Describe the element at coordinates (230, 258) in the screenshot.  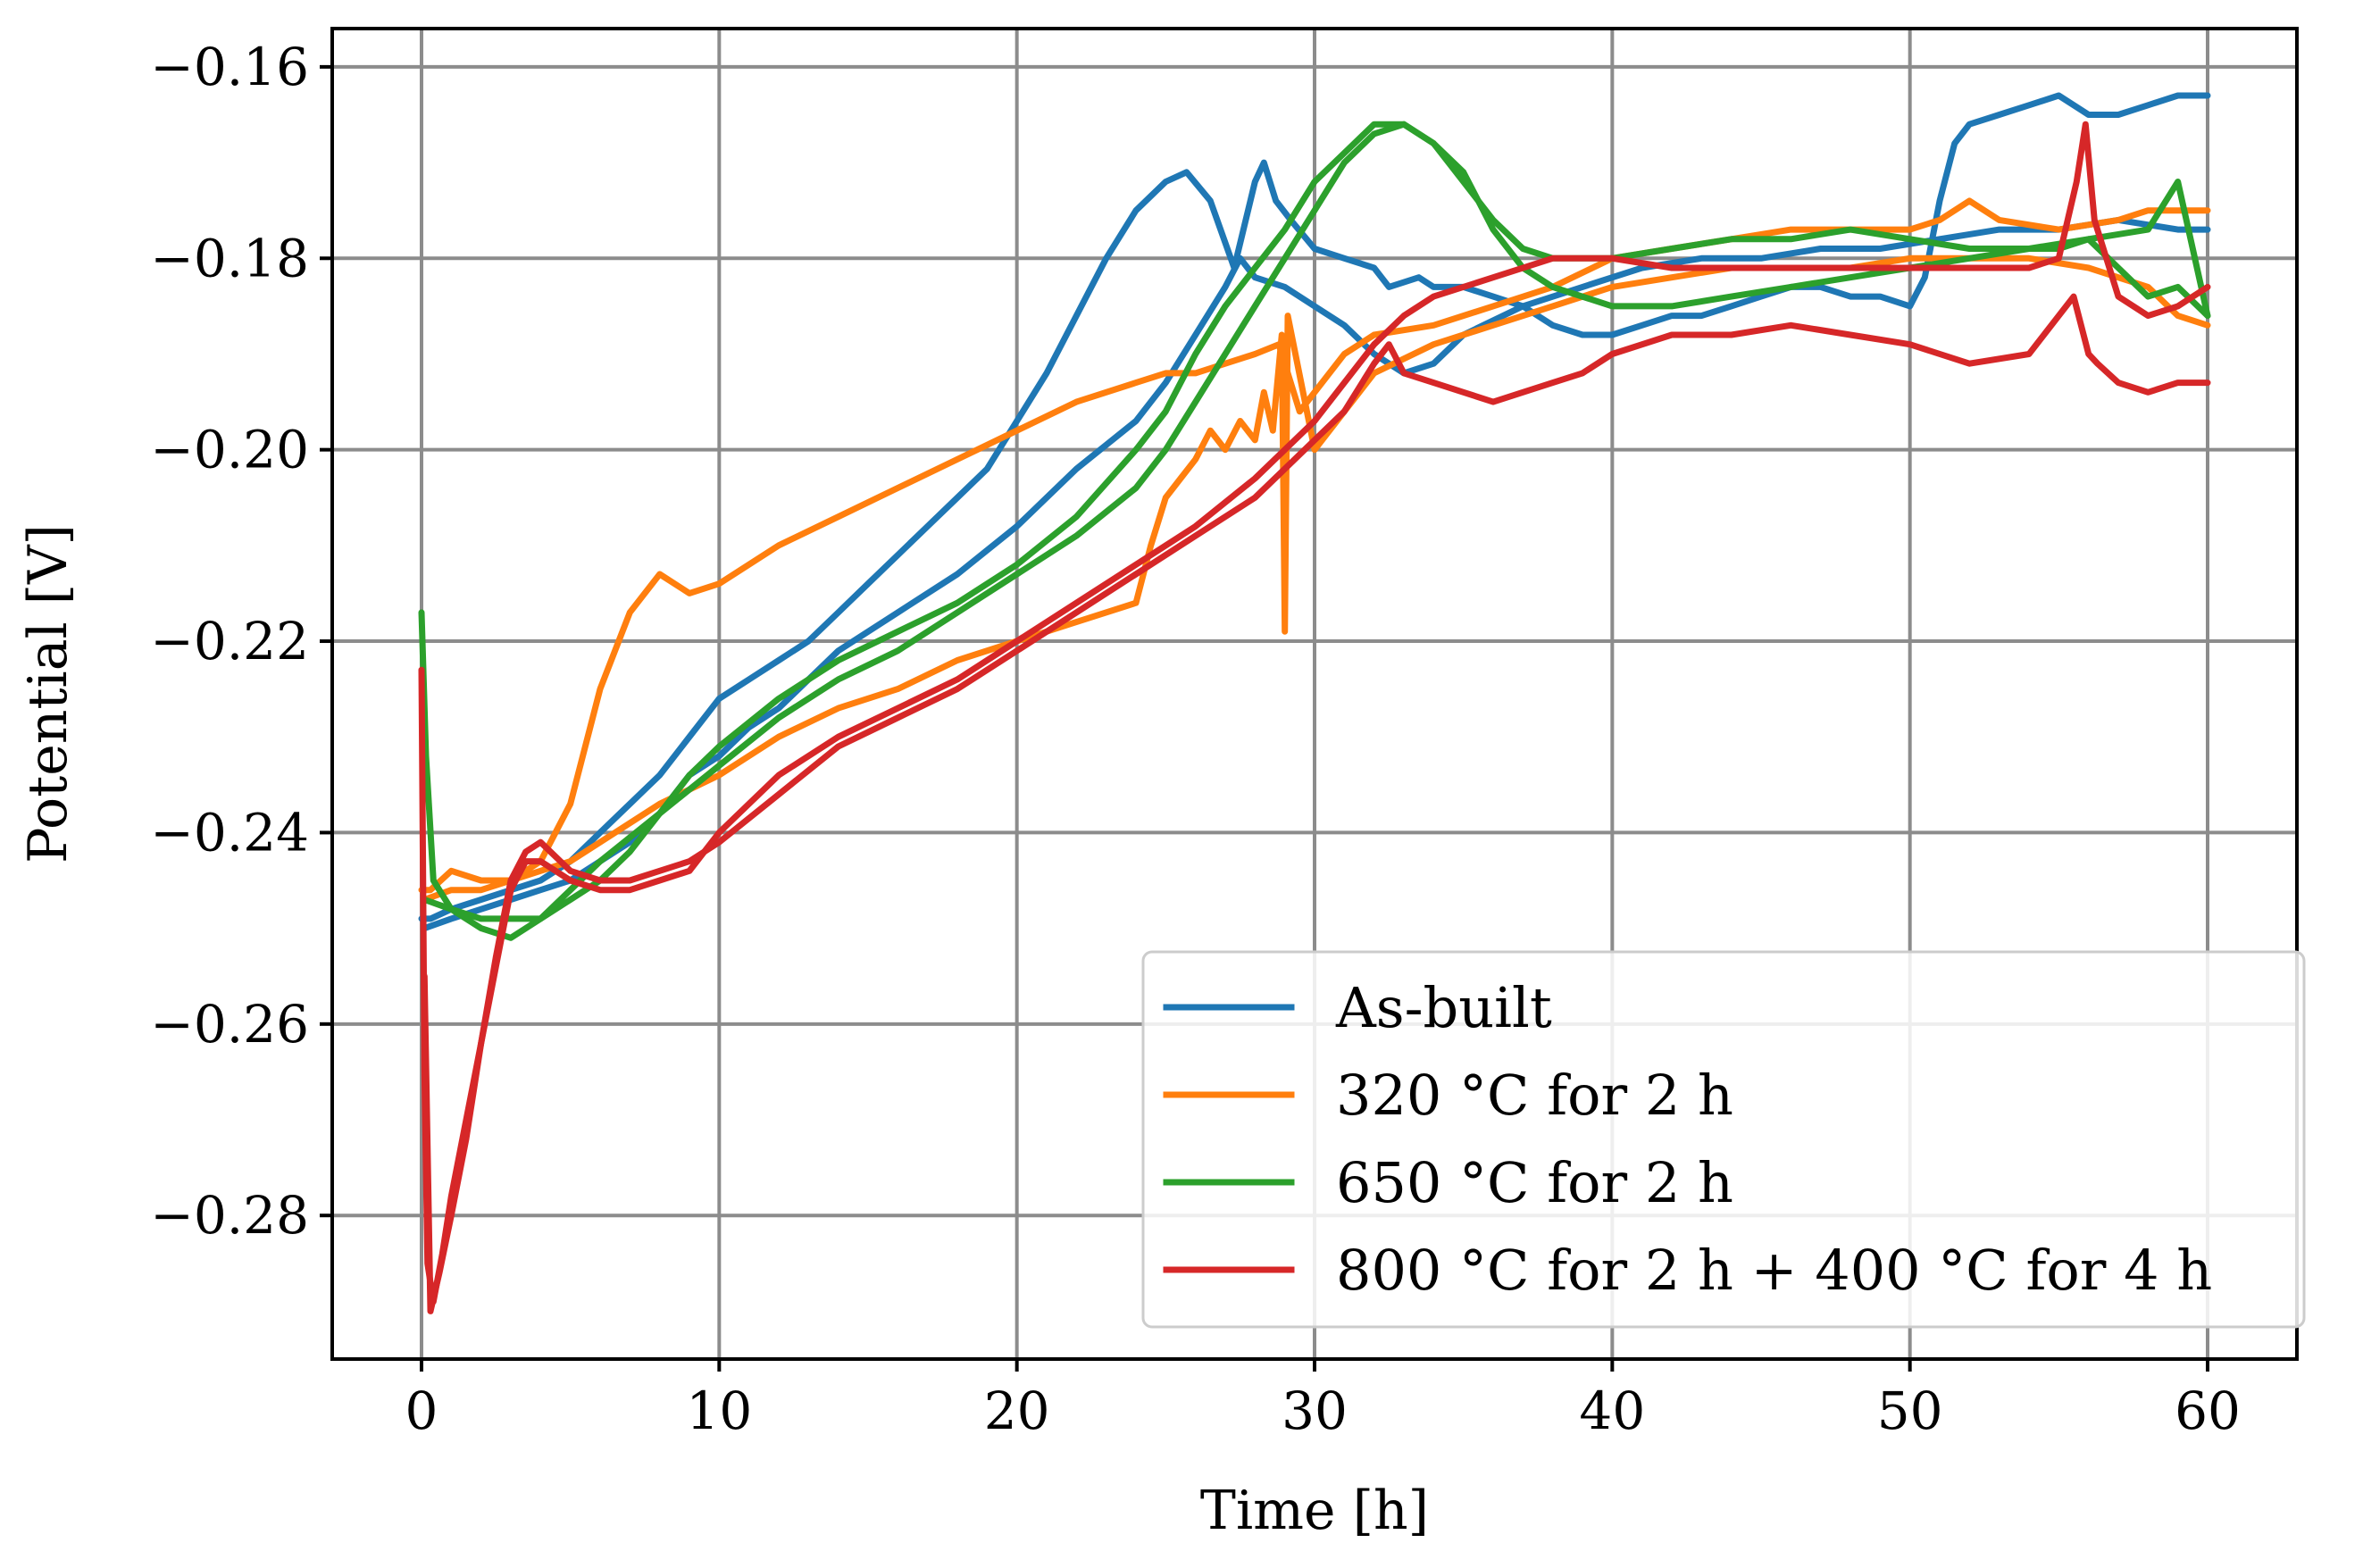
I see `y-tick-label: −0.18` at that location.